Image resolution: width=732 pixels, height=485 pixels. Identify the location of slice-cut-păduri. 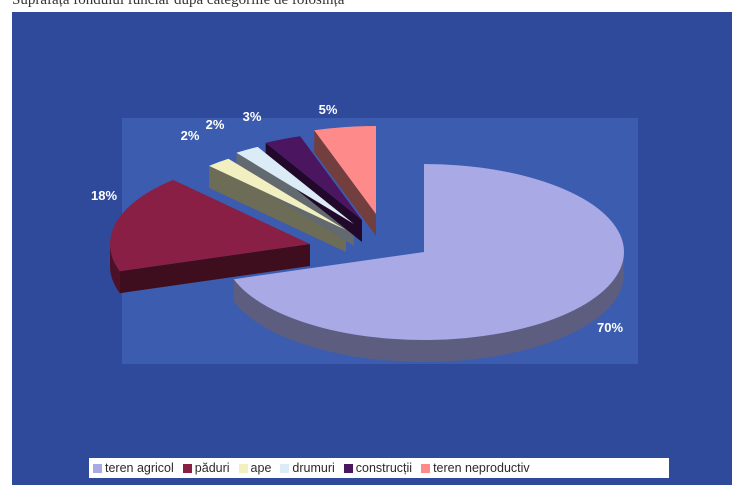
(214, 269).